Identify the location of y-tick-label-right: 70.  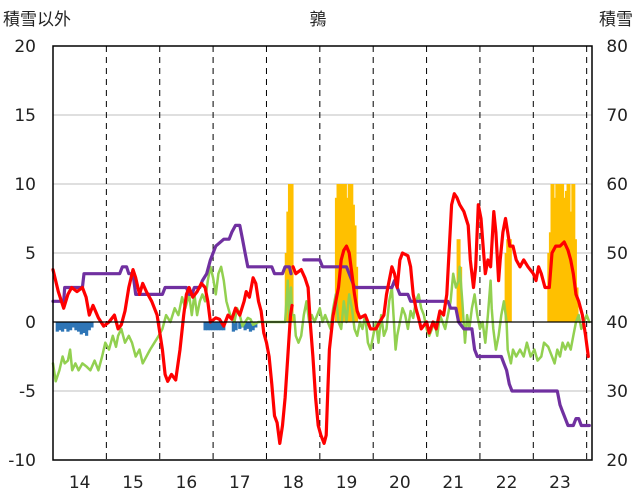
(617, 116).